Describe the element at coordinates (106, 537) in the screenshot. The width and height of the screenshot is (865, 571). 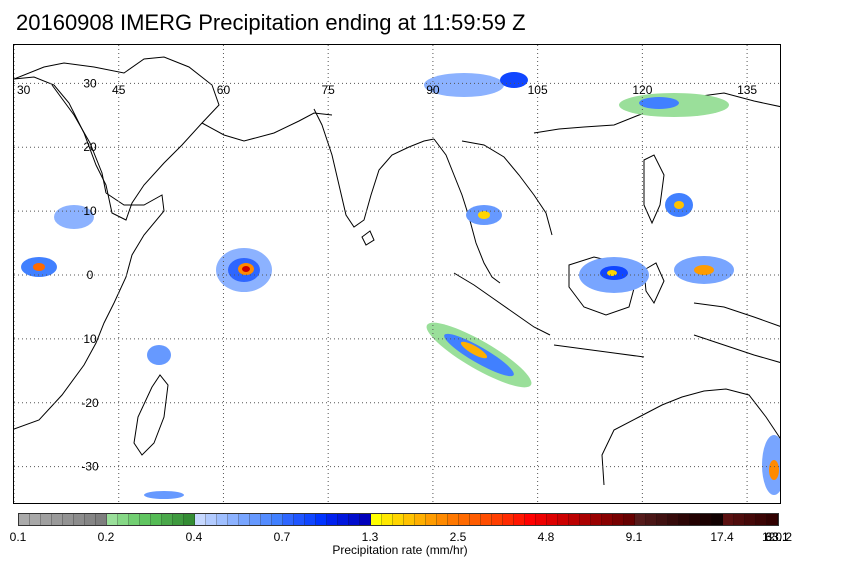
I see `colorbar-tick-label: 0.2` at that location.